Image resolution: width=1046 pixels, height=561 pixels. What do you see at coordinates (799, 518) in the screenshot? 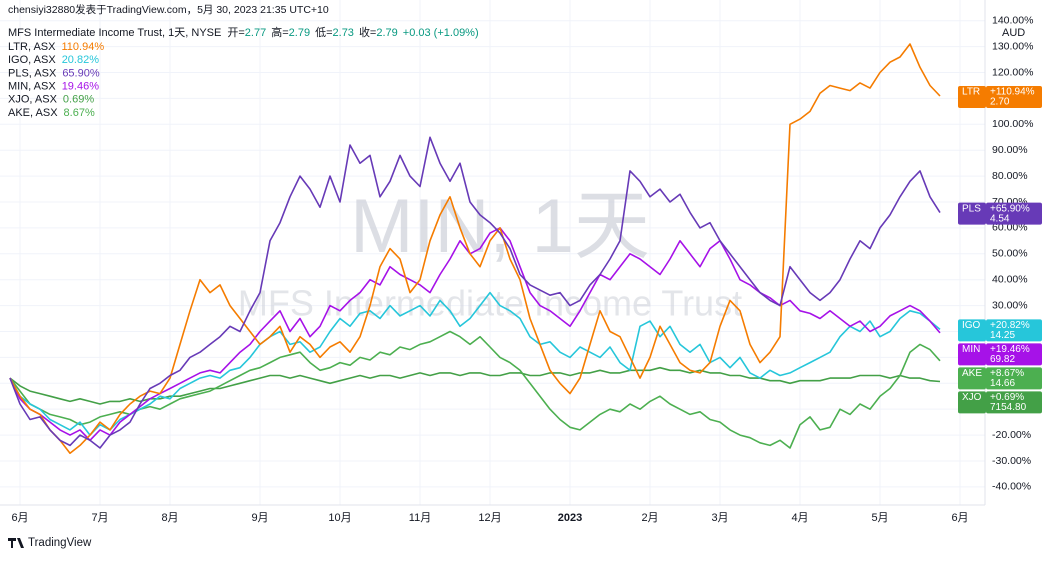
I see `x-tick-label: 4月` at bounding box center [799, 518].